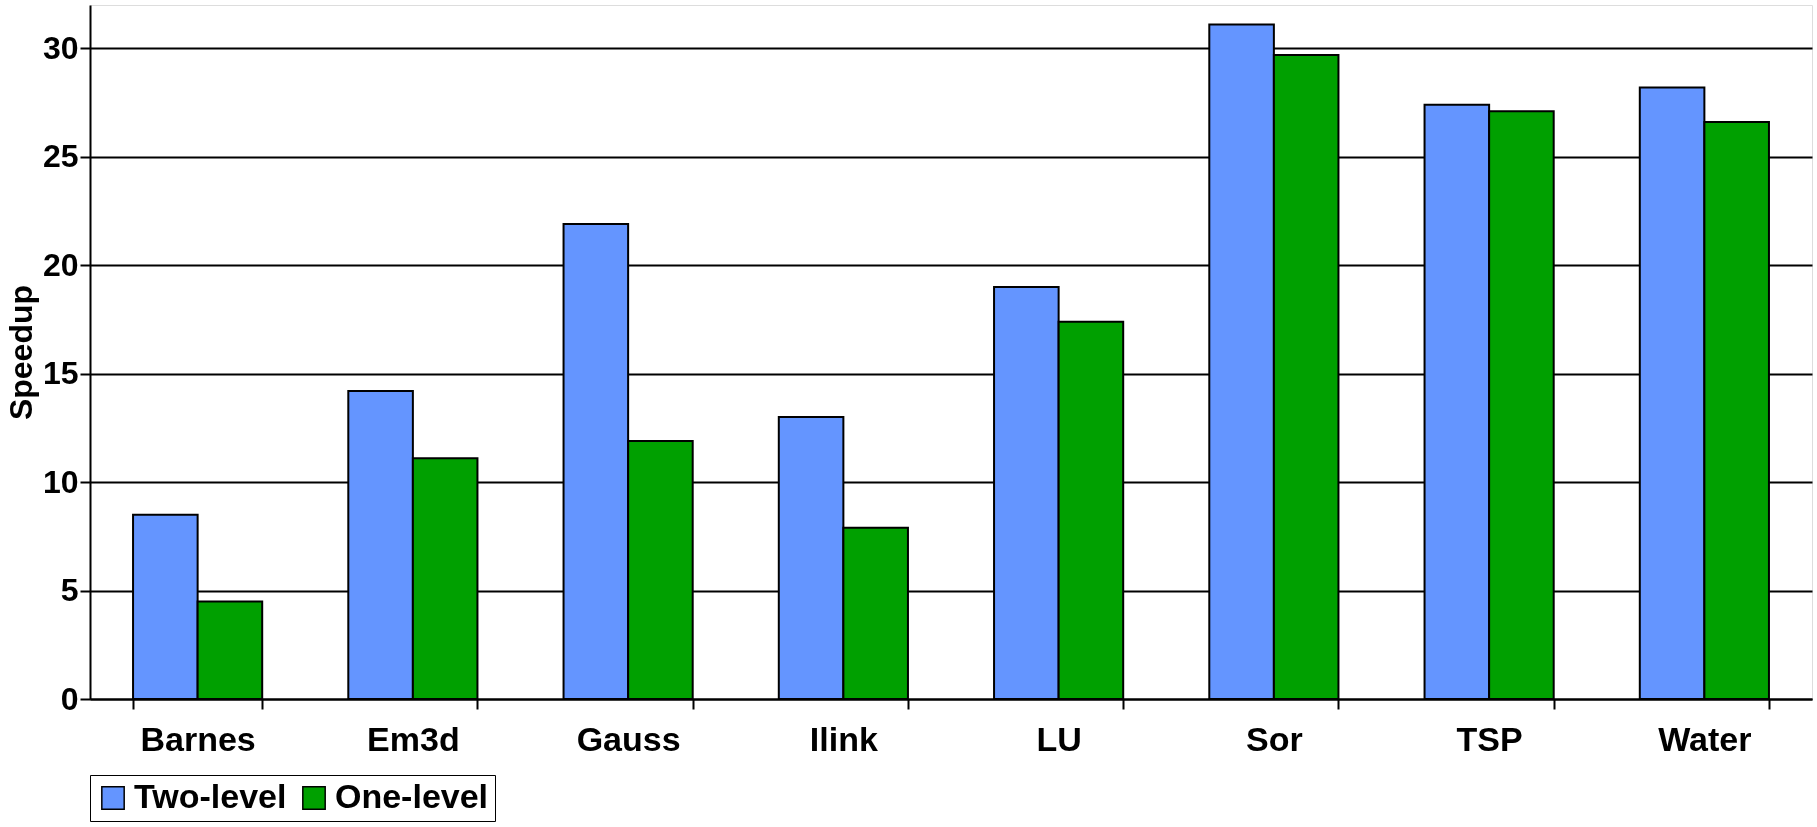 The image size is (1817, 827). I want to click on x-tick-label: Barnes, so click(198, 738).